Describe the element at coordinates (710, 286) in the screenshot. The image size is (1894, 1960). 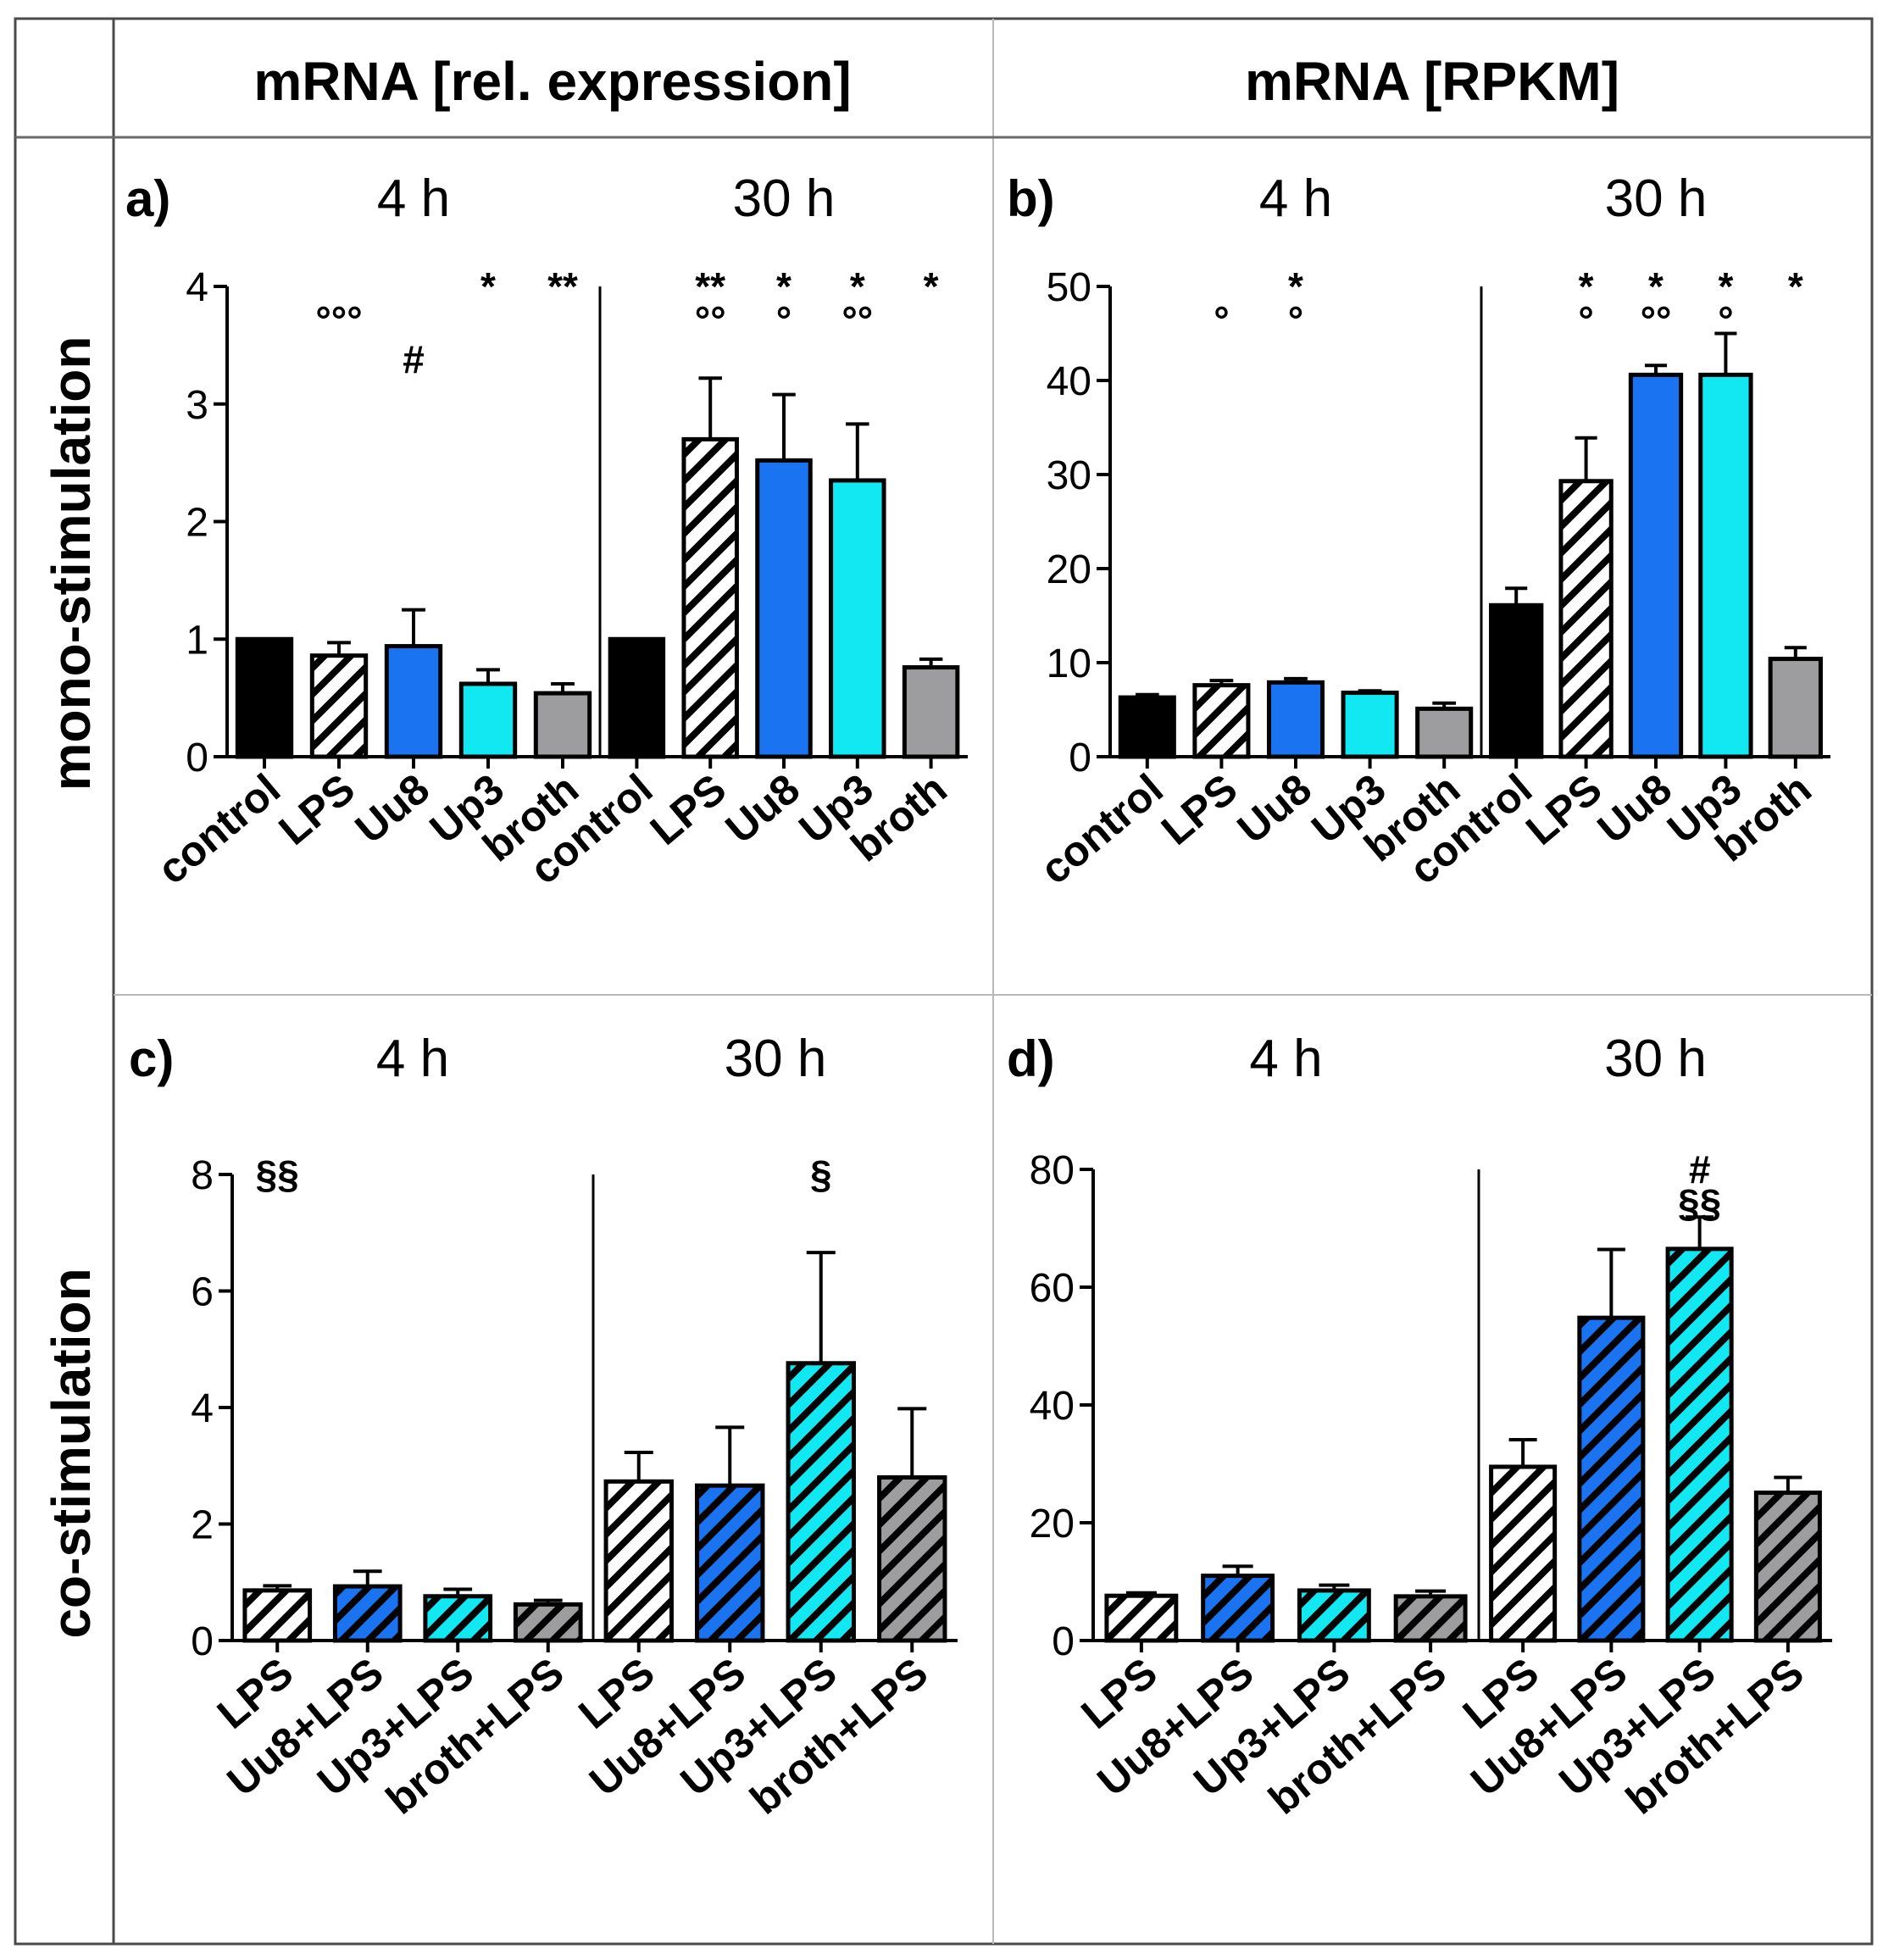
I see `significance-marker: **` at that location.